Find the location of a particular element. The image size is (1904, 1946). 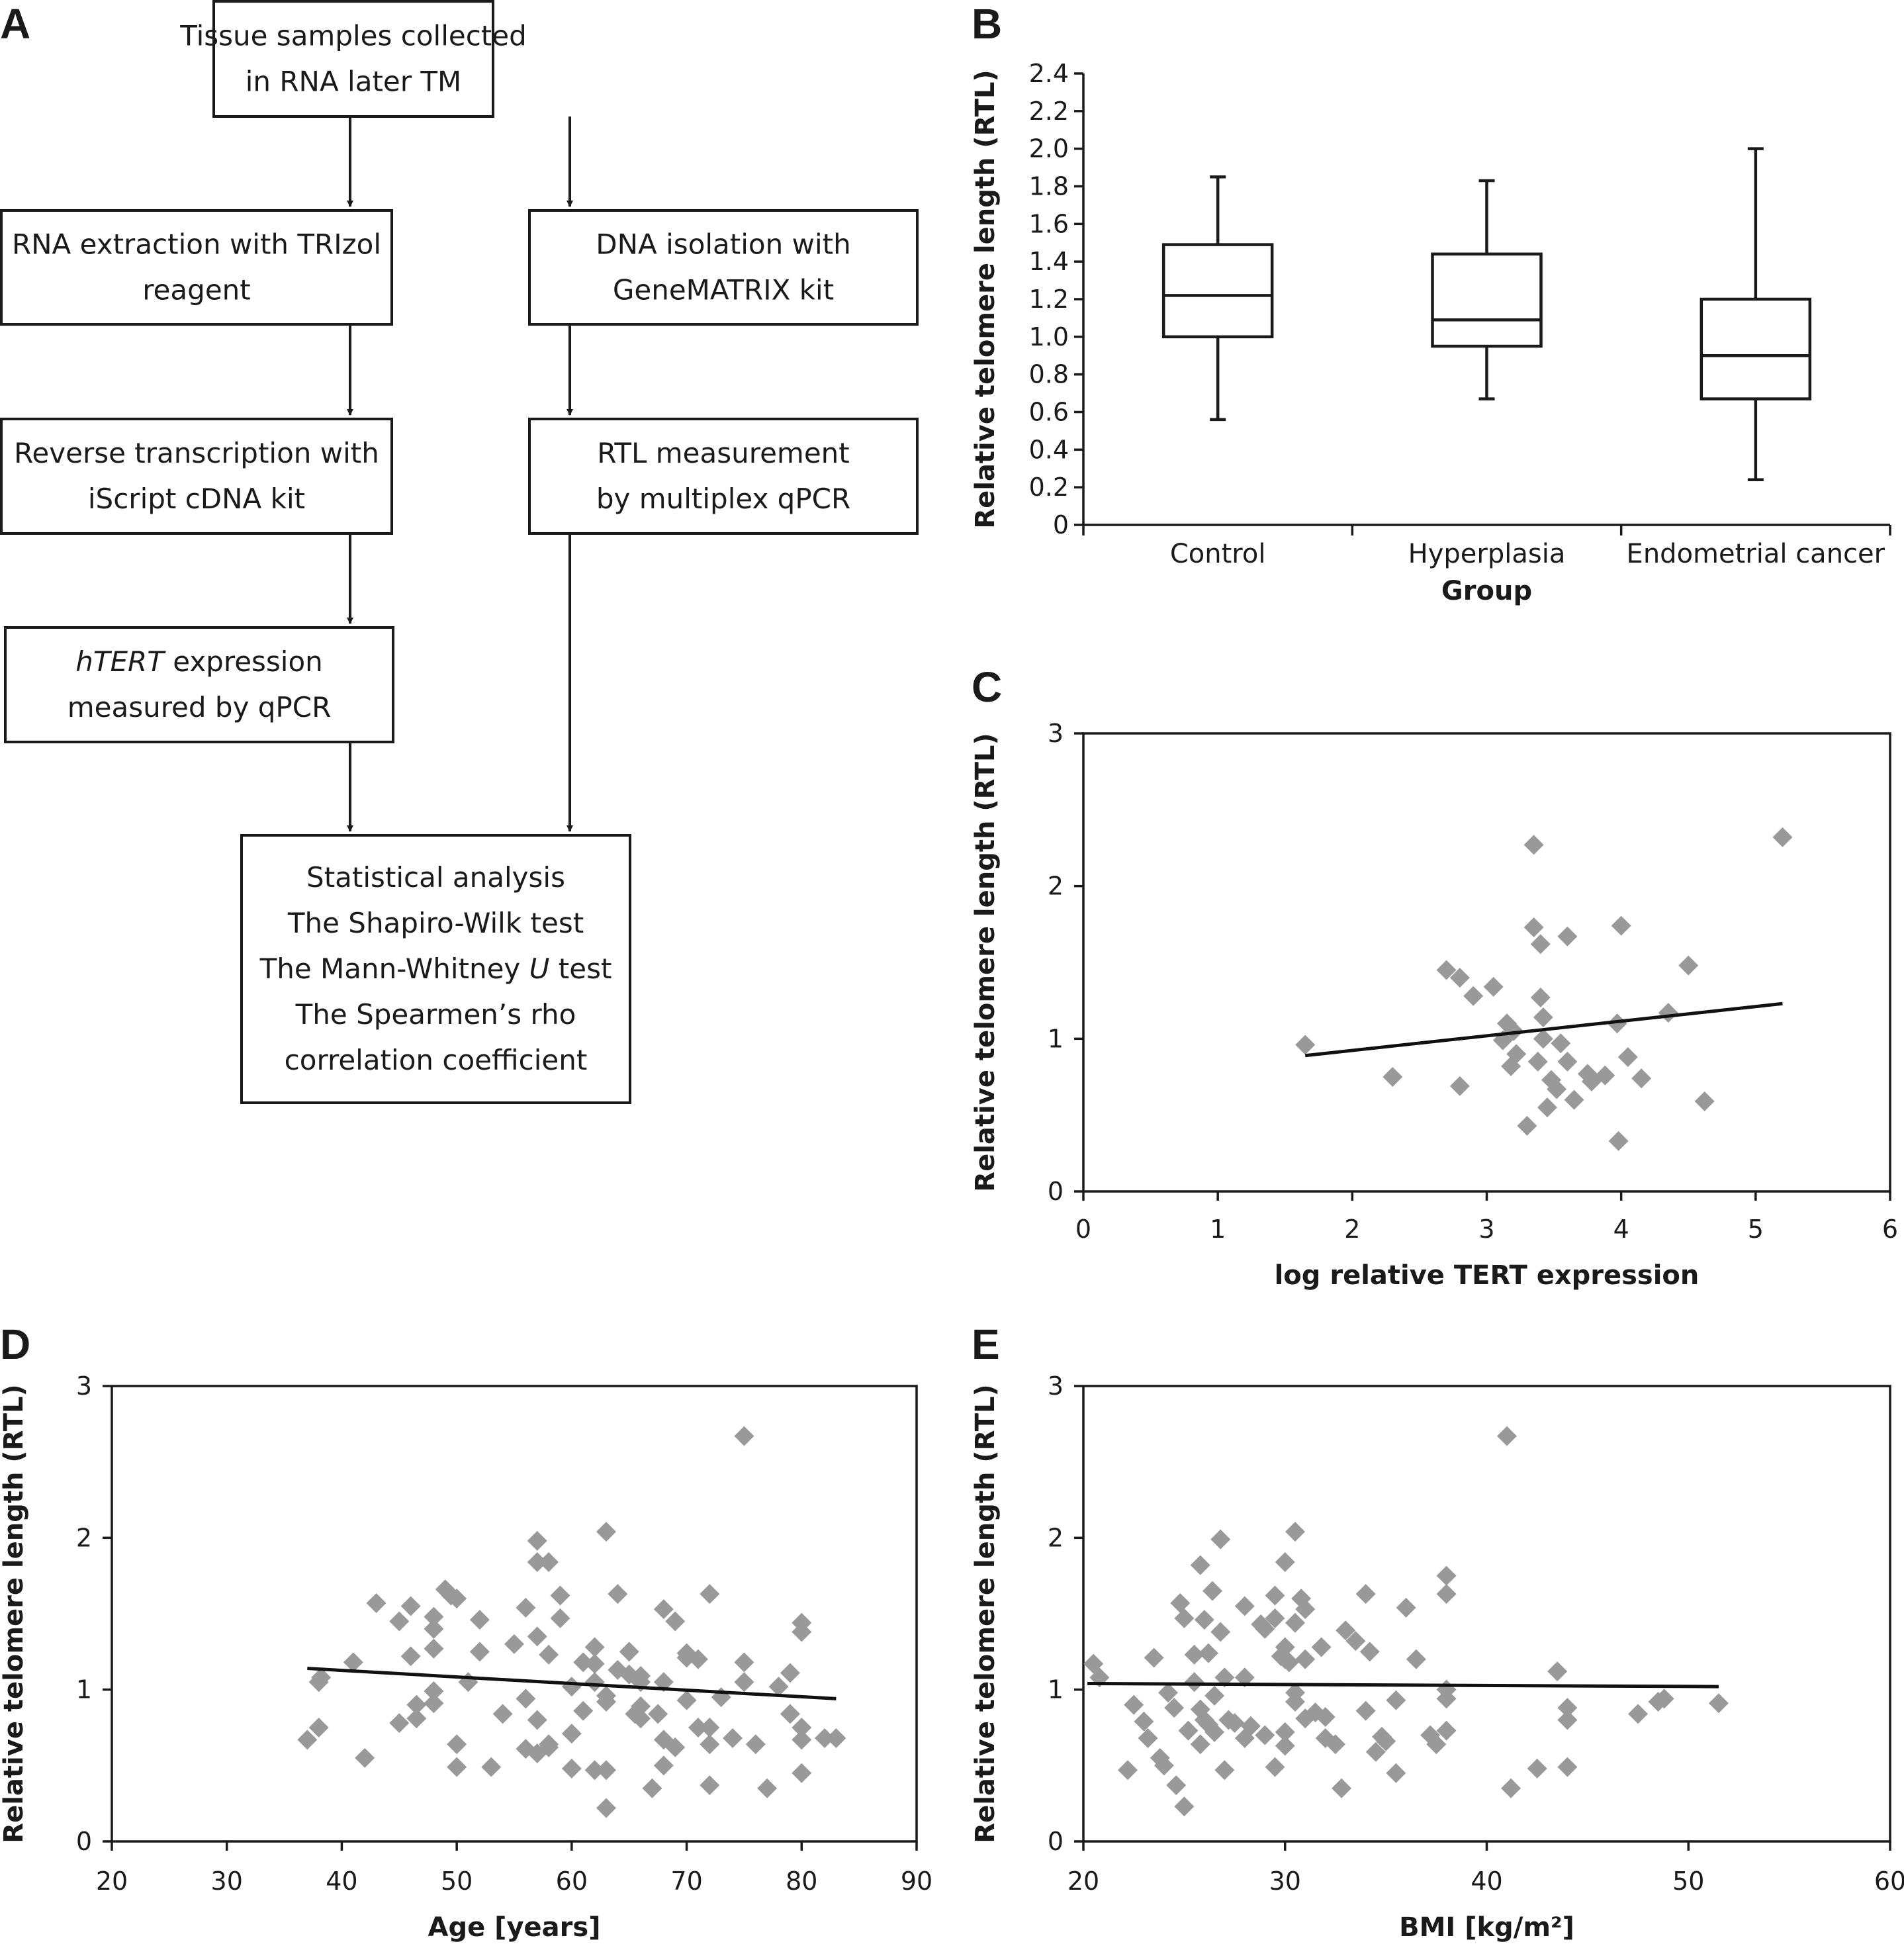

panel-letter-a: A is located at coordinates (15, 24).